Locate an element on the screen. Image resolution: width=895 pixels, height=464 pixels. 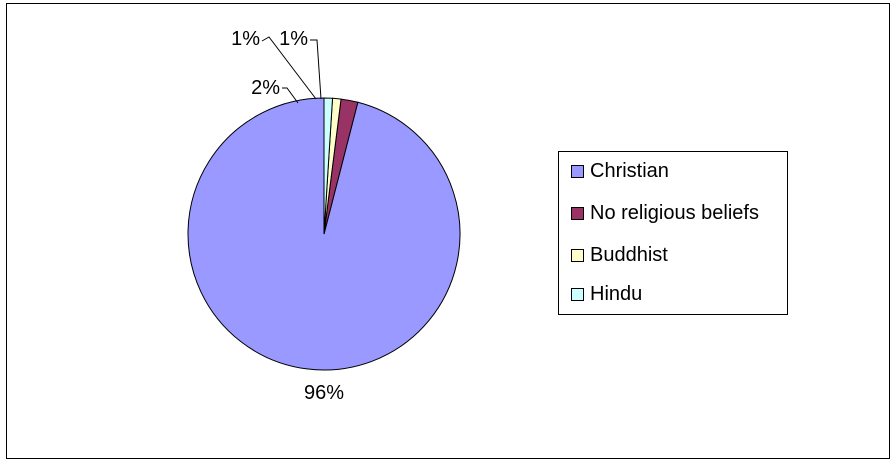
legend-item-hindu: Hindu is located at coordinates (606, 294).